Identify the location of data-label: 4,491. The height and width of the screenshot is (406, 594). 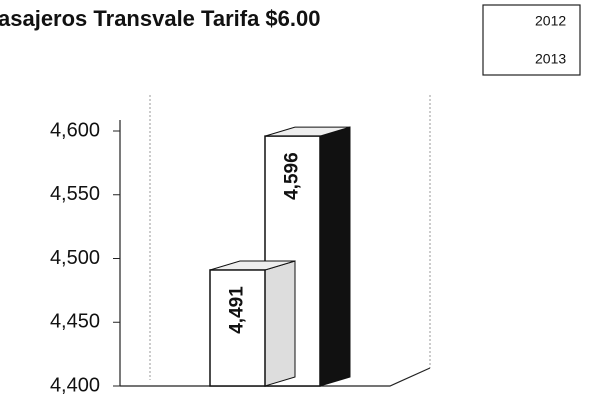
(237, 310).